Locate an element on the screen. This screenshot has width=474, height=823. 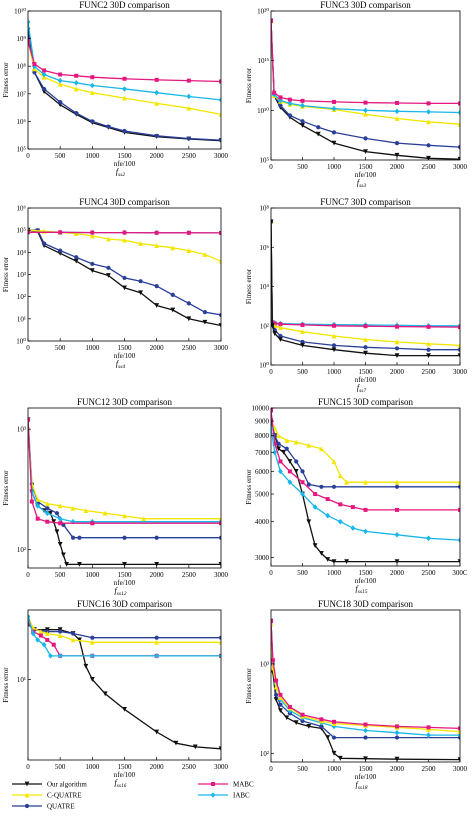
chart-title: FUNC3 30D comparison is located at coordinates (365, 5).